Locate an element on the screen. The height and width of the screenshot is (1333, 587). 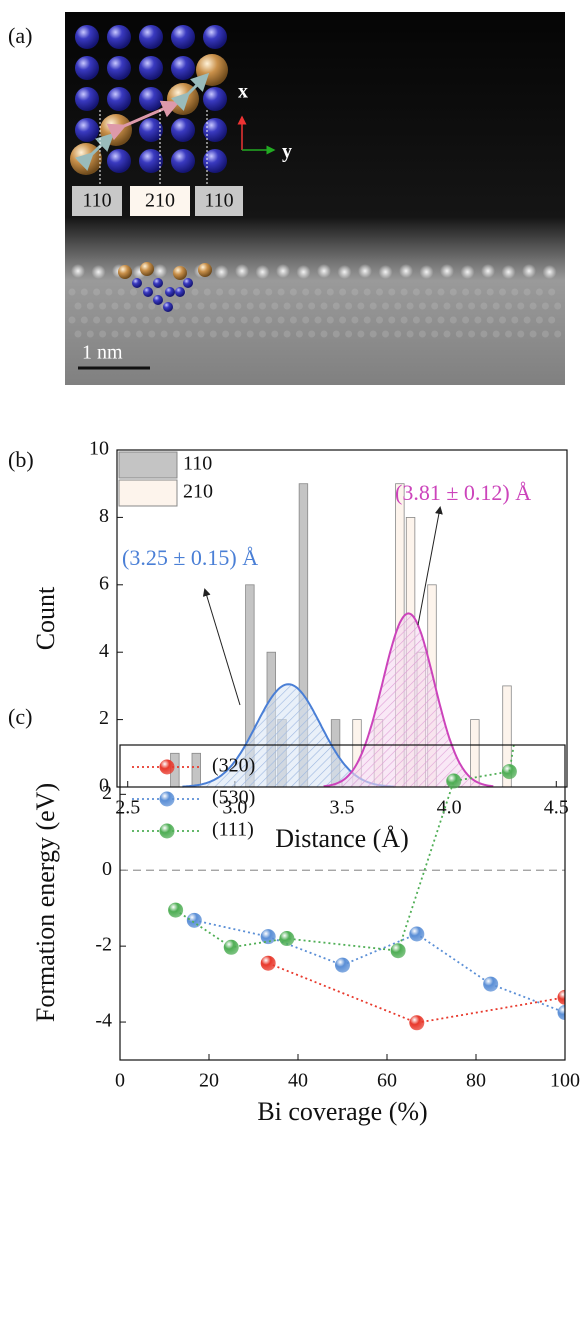
x-axis-label: Bi coverage (%) is located at coordinates (342, 1111).